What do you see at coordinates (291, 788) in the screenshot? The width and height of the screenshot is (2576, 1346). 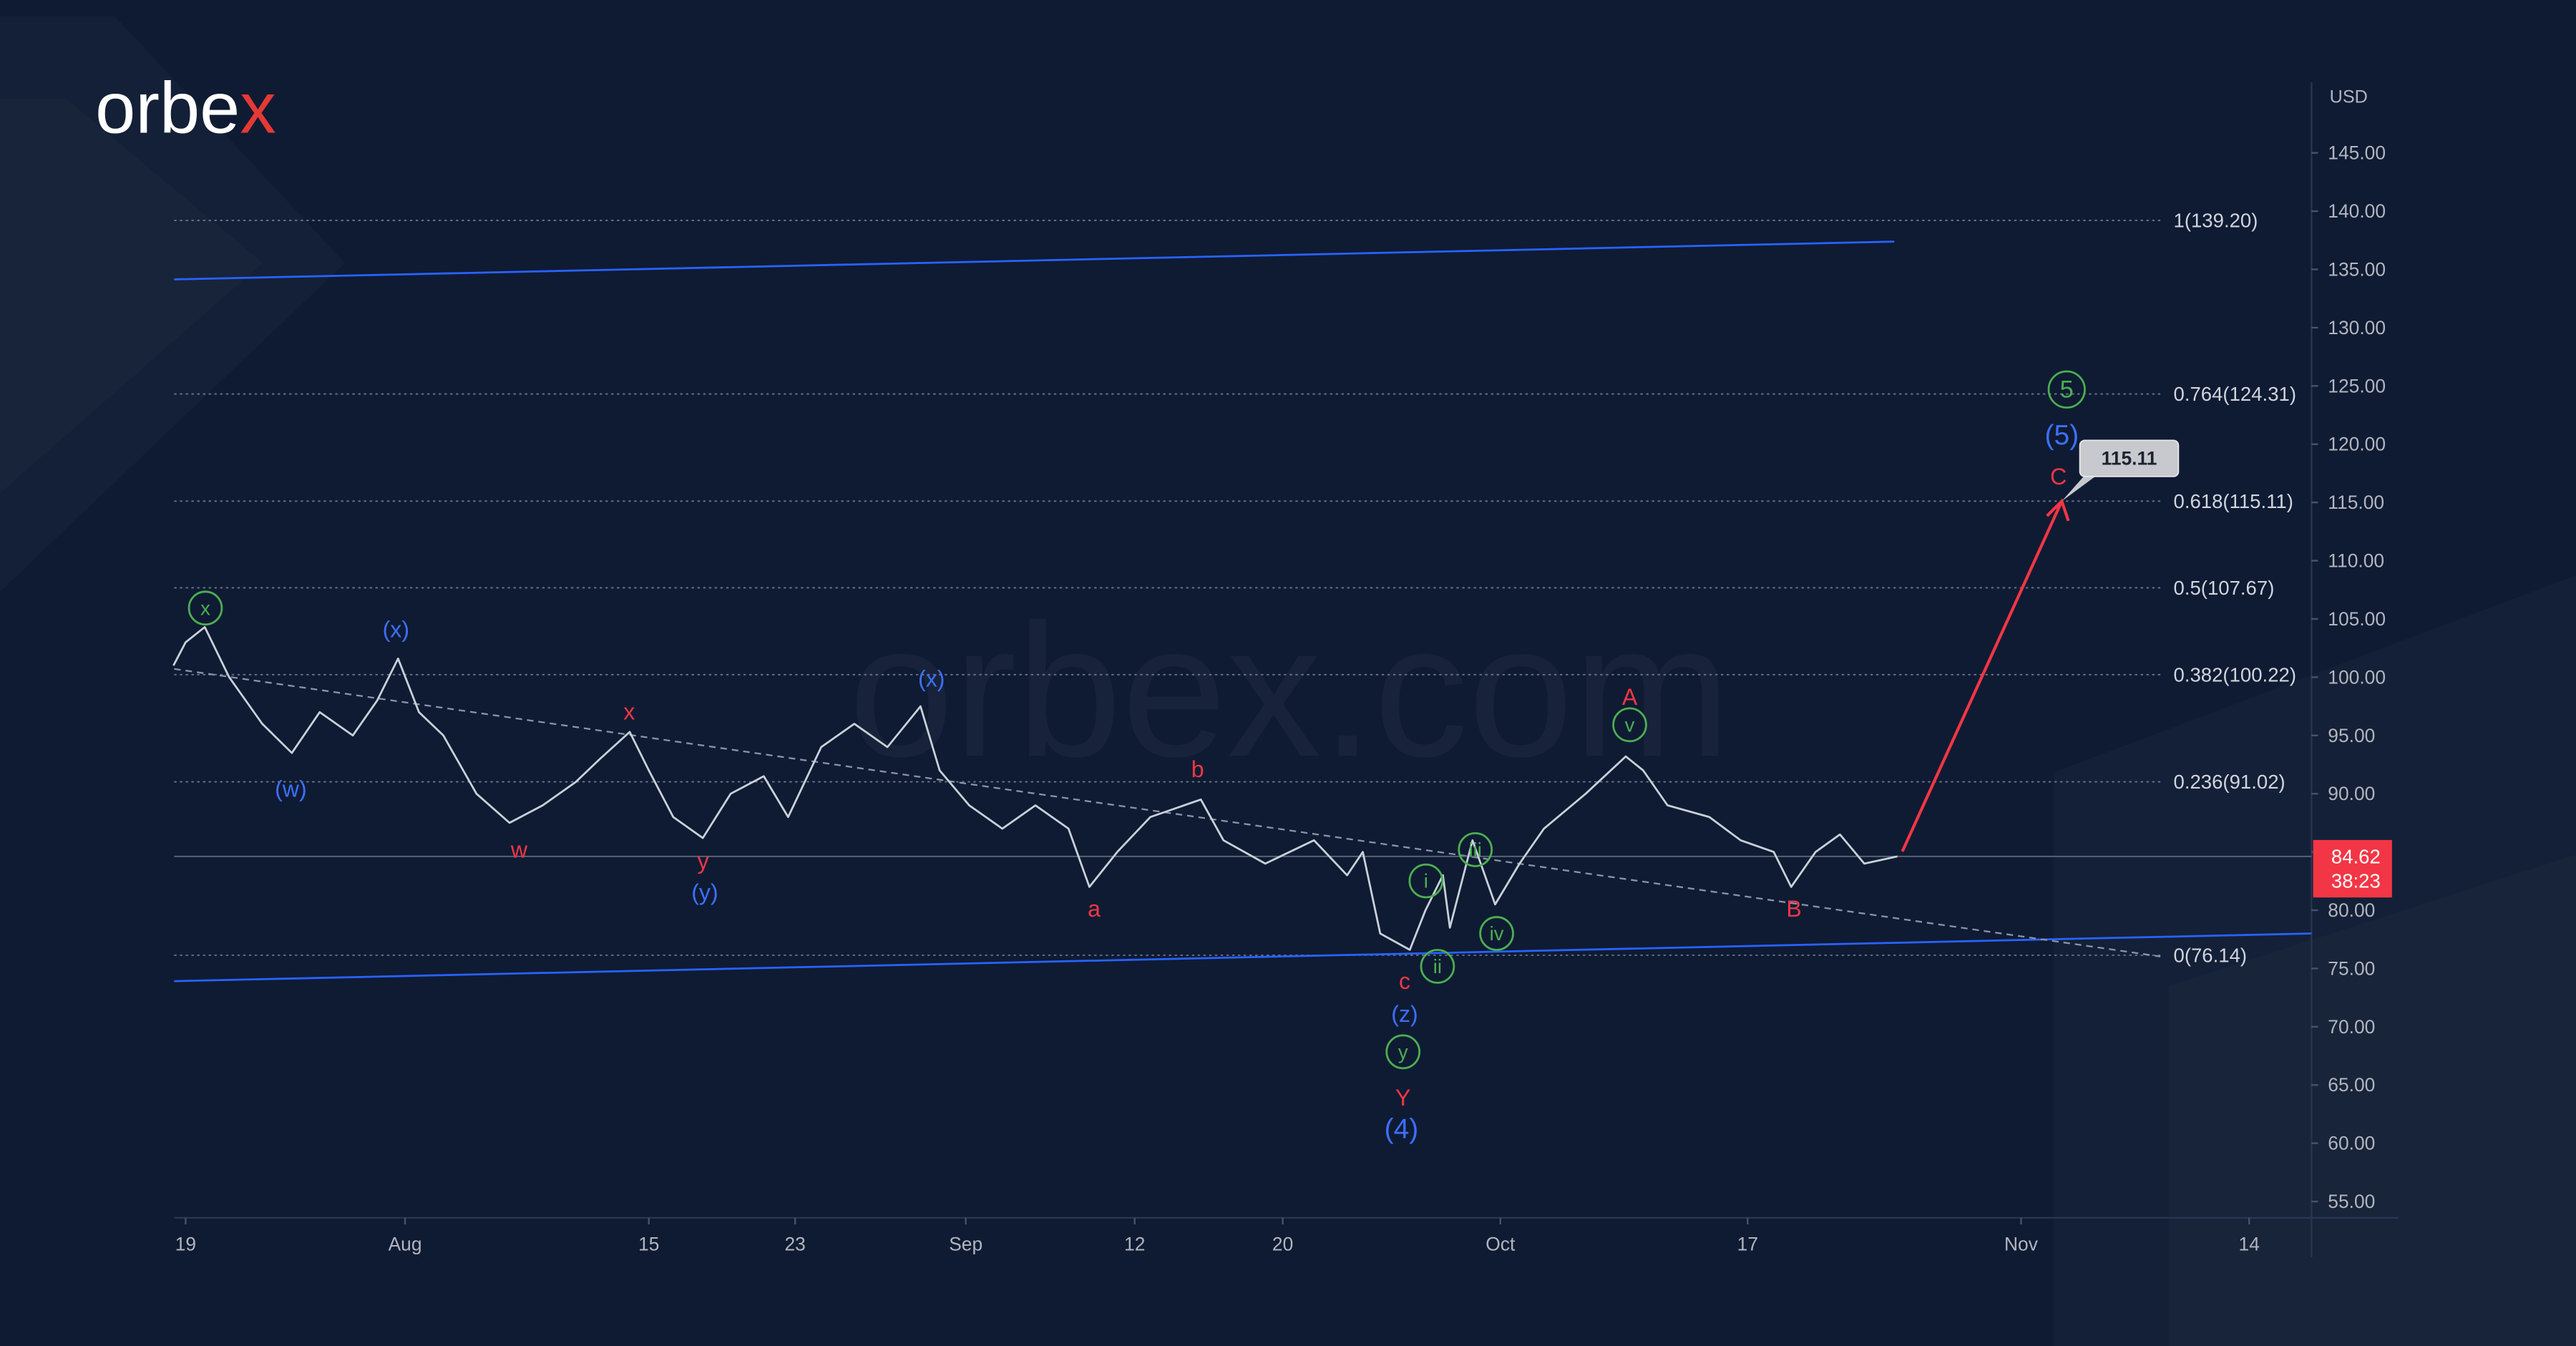 I see `wave-label: (w)` at bounding box center [291, 788].